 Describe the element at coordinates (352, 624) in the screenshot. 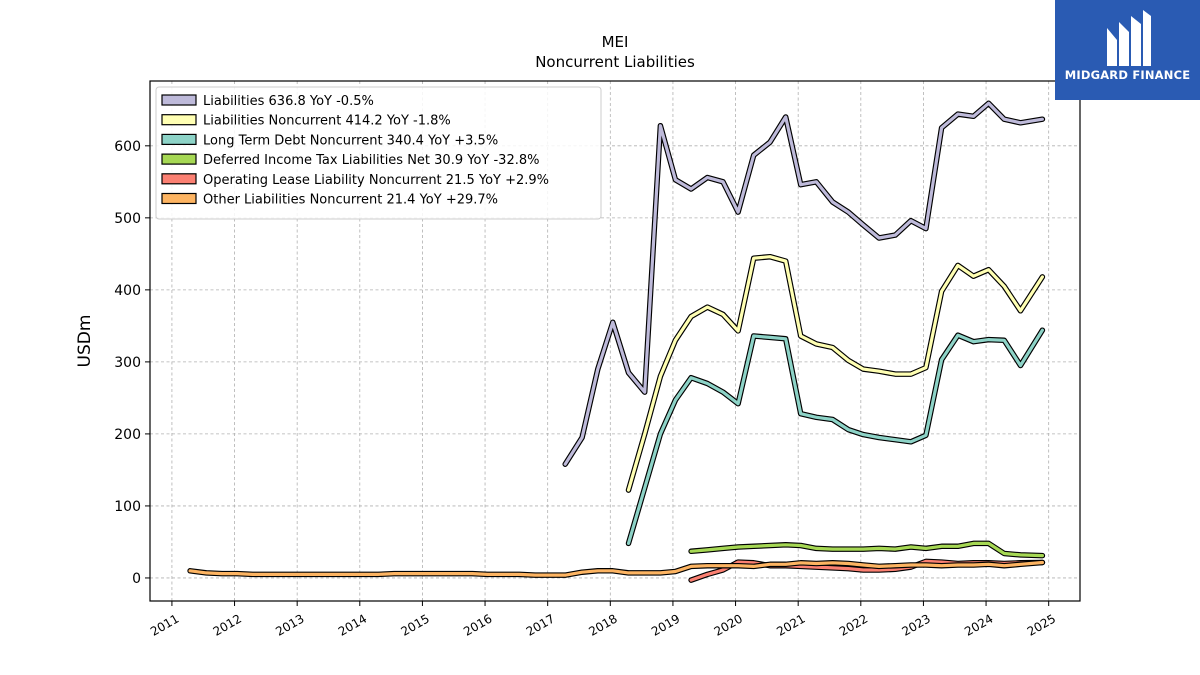

I see `x-tick-label: 2014` at that location.